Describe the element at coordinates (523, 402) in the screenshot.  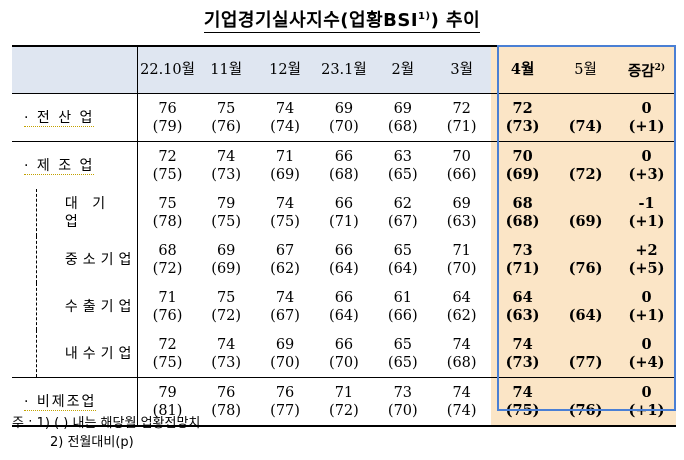
I see `apr-cell: 74 (75)` at that location.